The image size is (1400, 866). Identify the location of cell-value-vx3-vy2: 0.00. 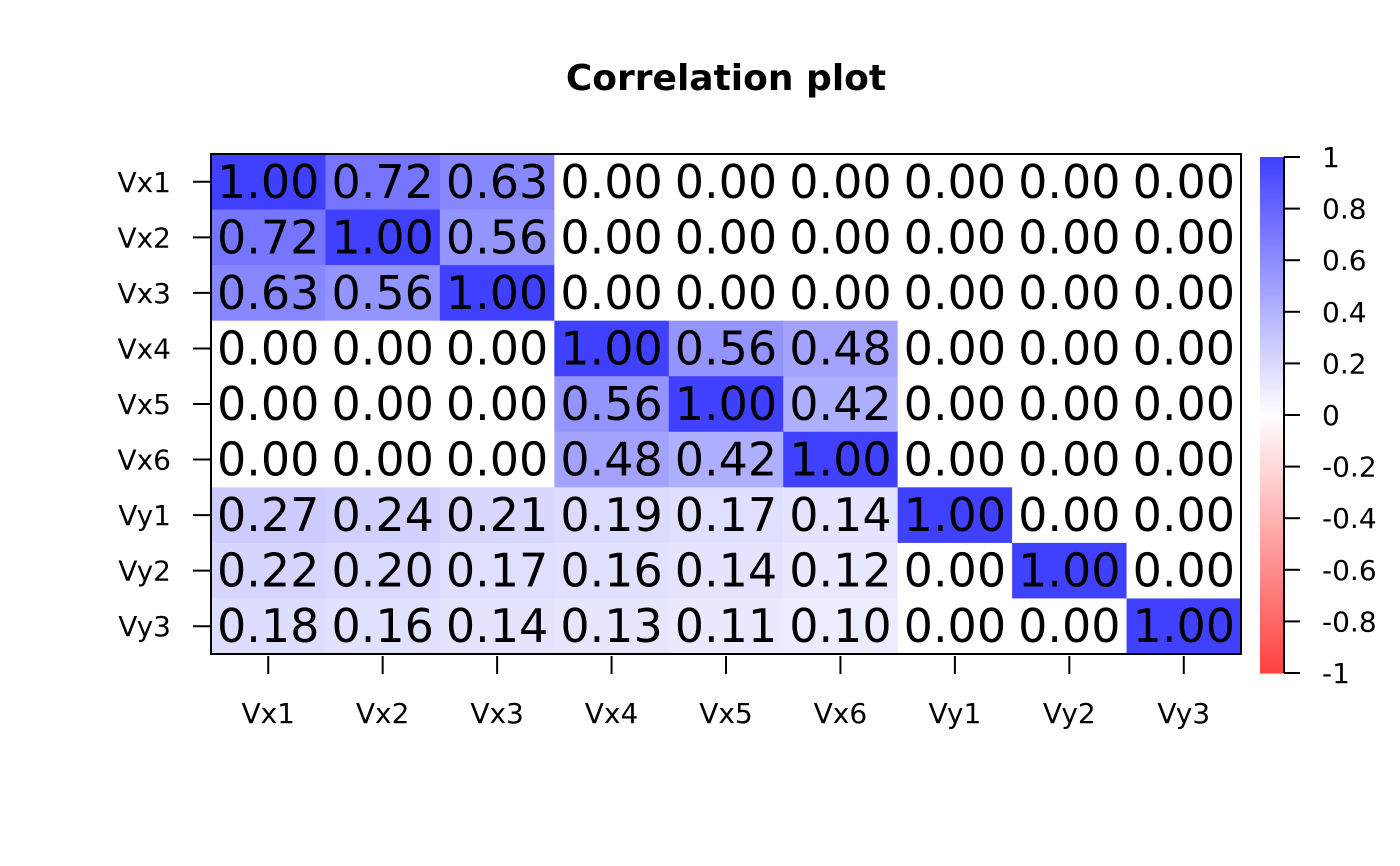
(1069, 293).